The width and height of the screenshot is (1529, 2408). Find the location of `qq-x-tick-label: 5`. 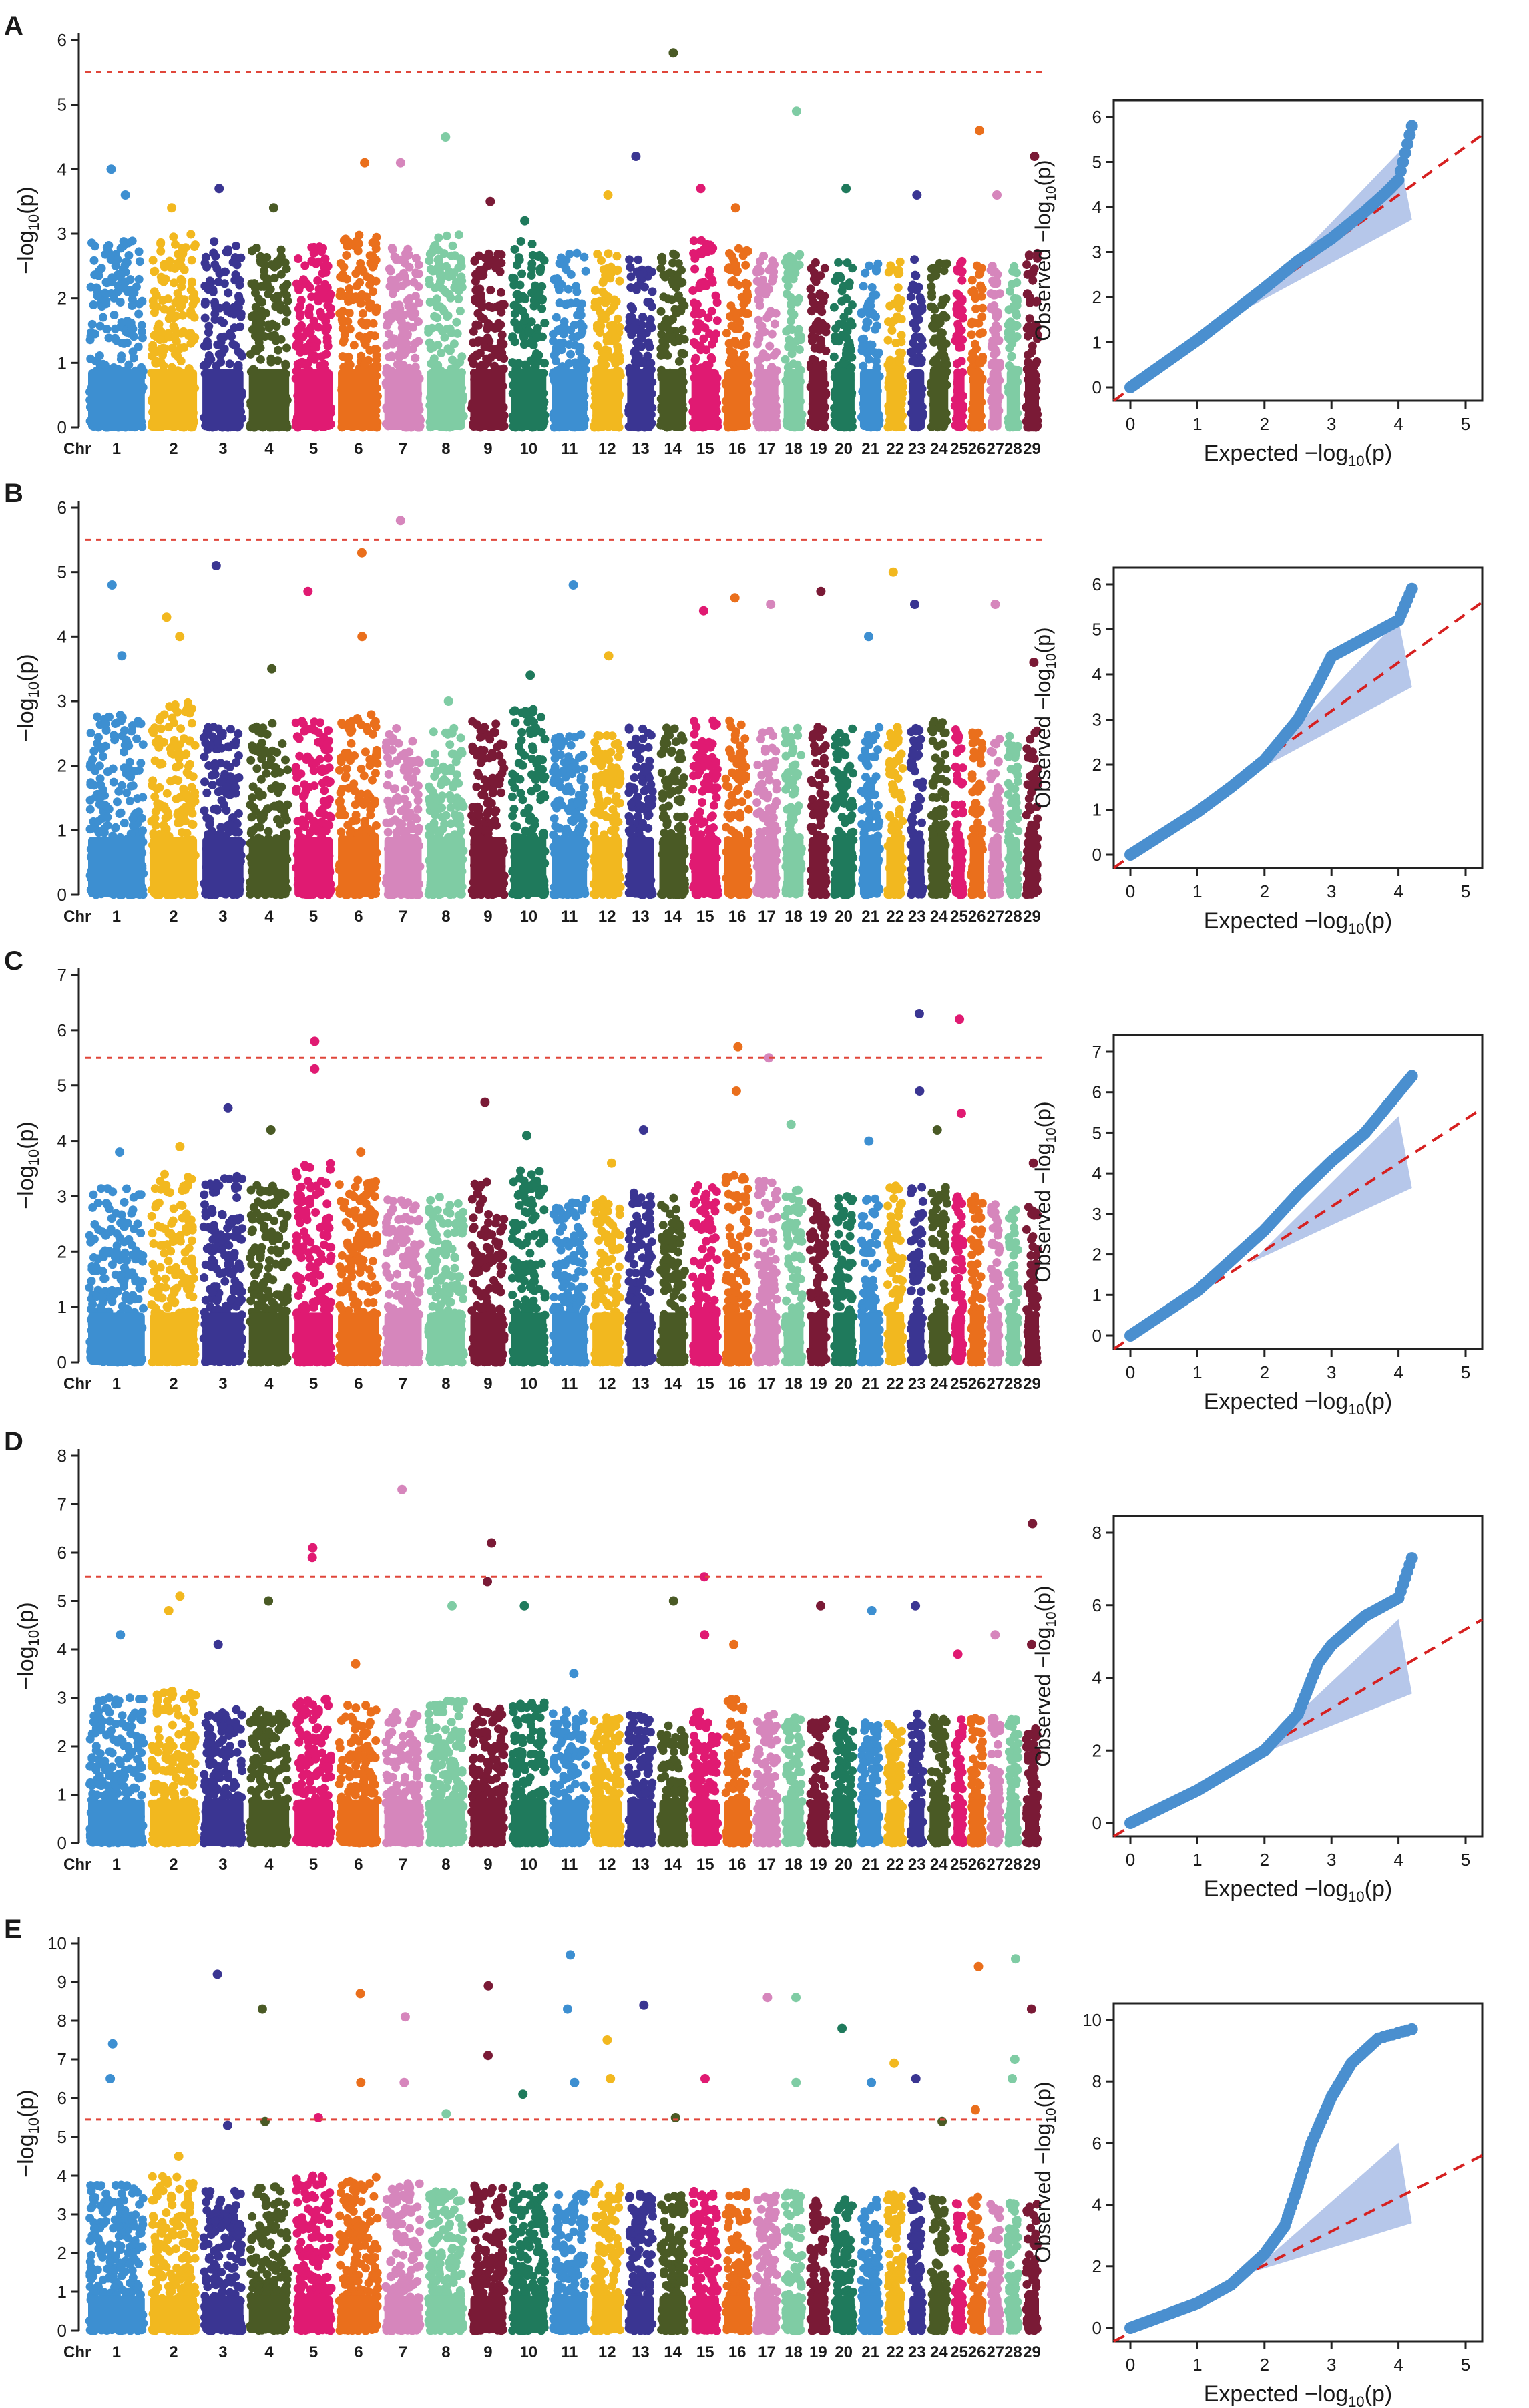

qq-x-tick-label: 5 is located at coordinates (1465, 424).